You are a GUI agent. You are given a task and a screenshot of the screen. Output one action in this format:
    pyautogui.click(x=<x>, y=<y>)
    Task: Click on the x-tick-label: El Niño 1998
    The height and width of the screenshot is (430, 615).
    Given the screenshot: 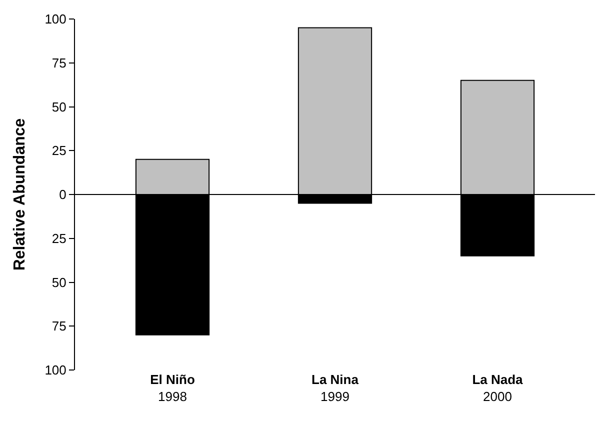 What is the action you would take?
    pyautogui.click(x=172, y=388)
    